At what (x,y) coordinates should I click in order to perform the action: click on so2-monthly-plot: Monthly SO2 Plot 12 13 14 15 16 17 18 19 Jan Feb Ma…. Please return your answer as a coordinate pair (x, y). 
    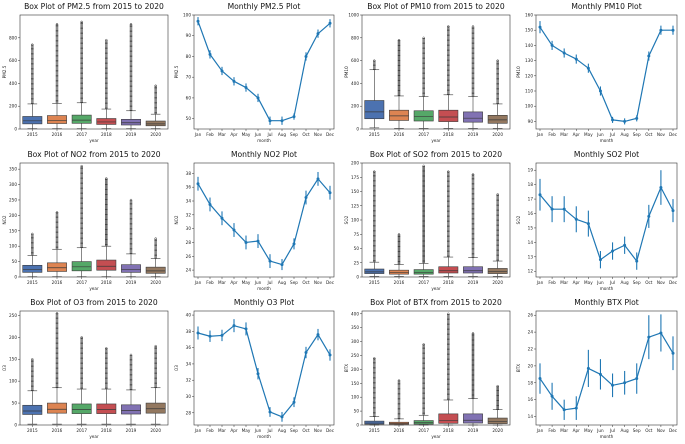
    Looking at the image, I should click on (597, 220).